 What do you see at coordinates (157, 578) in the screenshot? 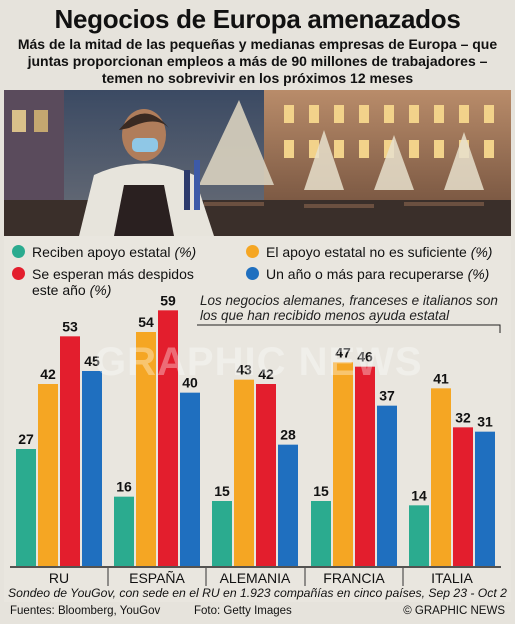
I see `category-label: ESPAÑA` at bounding box center [157, 578].